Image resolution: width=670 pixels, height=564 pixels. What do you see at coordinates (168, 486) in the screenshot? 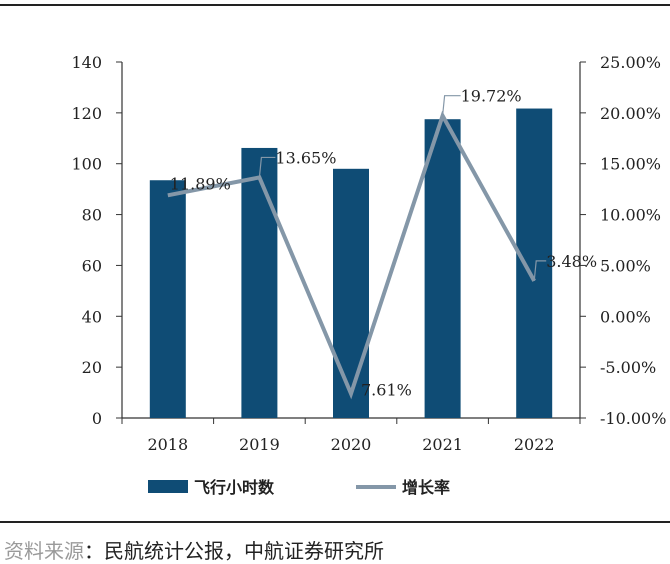
I see `legend-bar-swatch` at bounding box center [168, 486].